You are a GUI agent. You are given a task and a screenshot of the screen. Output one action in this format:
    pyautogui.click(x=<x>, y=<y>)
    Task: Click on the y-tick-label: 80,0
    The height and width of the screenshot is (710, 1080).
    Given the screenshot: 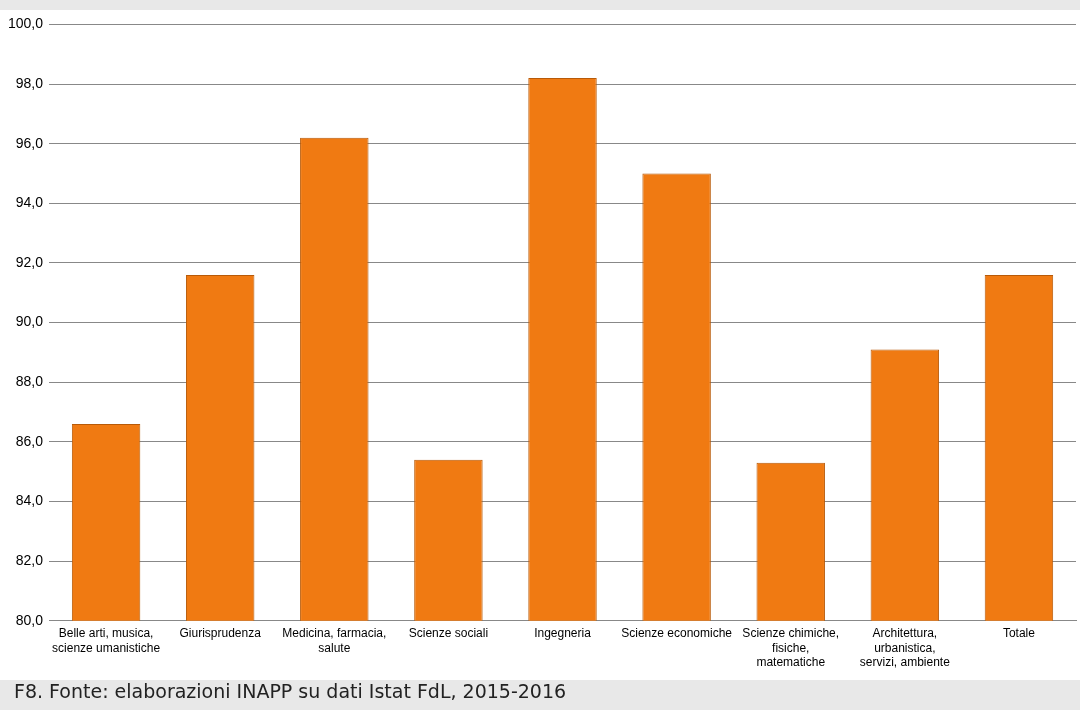 What is the action you would take?
    pyautogui.click(x=29, y=619)
    